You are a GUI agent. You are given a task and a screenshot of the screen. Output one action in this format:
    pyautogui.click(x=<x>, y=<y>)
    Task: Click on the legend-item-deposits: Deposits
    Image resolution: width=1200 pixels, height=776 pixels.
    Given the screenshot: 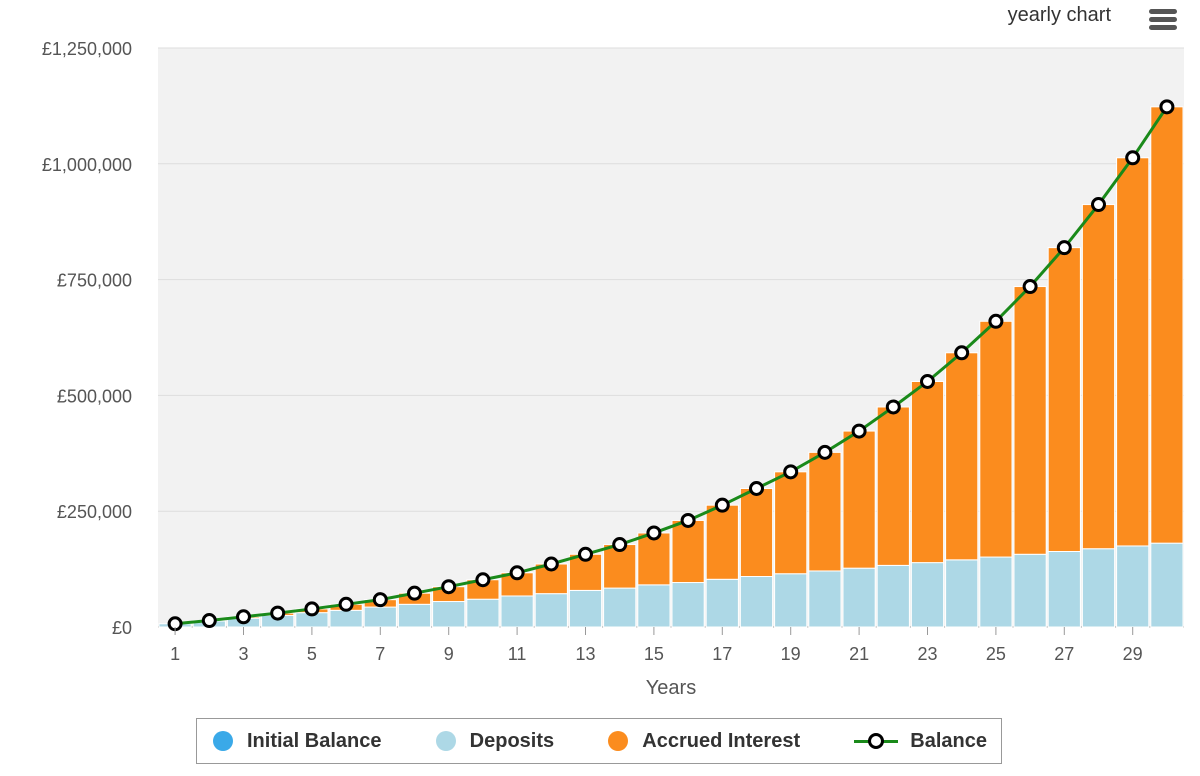 What is the action you would take?
    pyautogui.click(x=495, y=741)
    